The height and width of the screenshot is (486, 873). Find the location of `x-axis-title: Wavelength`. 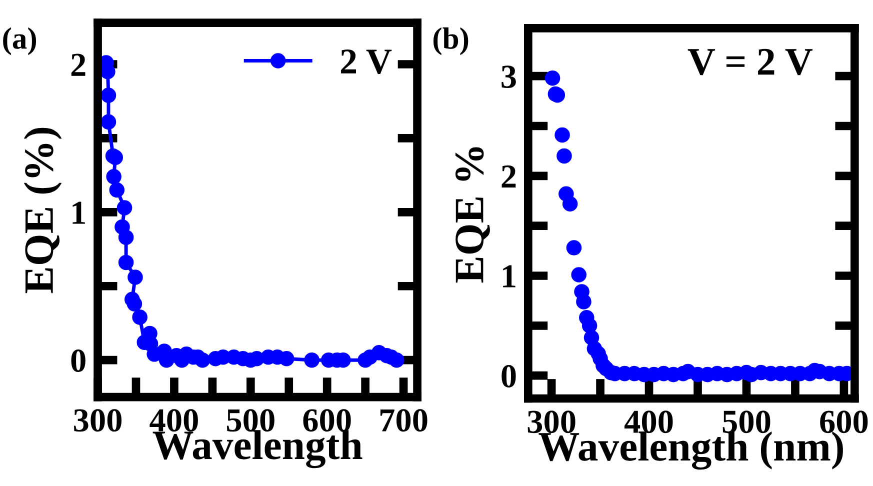

x-axis-title: Wavelength is located at coordinates (257, 449).